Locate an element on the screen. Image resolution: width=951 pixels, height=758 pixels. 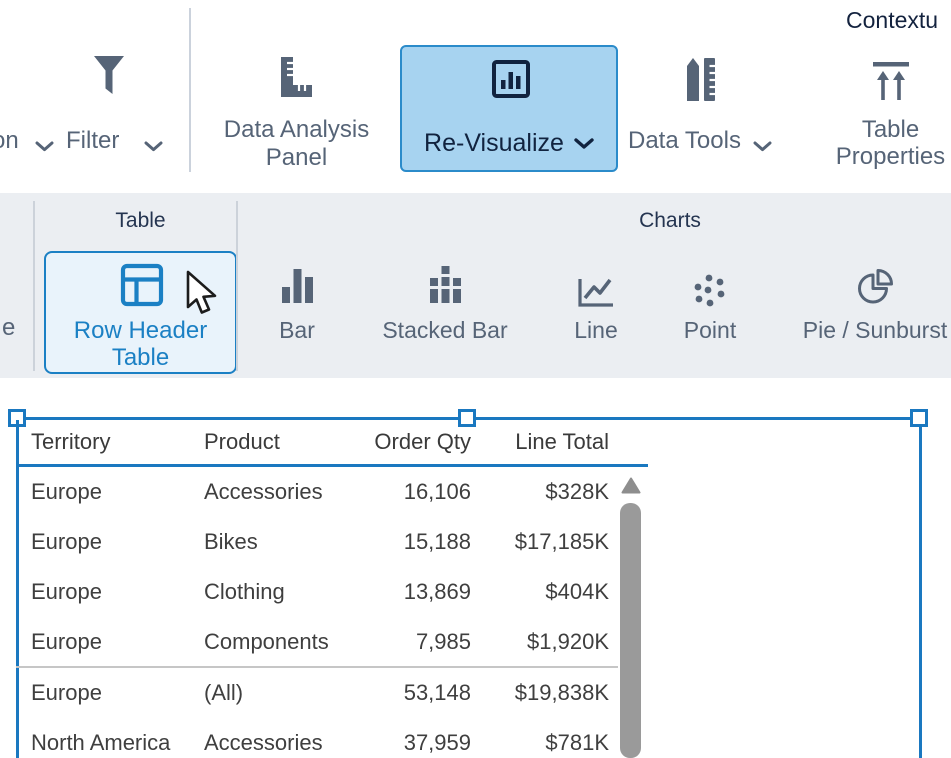
table-left-border is located at coordinates (17, 589).